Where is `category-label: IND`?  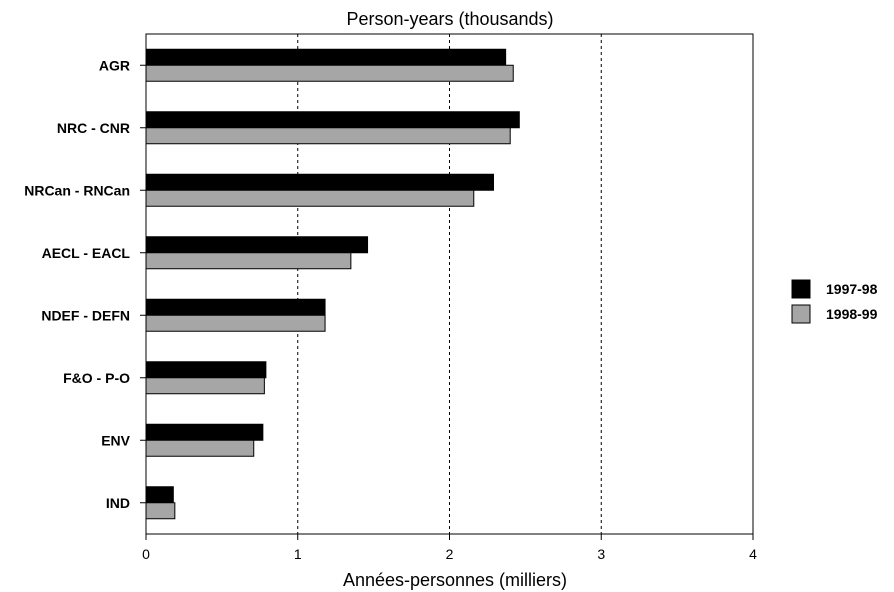 category-label: IND is located at coordinates (118, 503).